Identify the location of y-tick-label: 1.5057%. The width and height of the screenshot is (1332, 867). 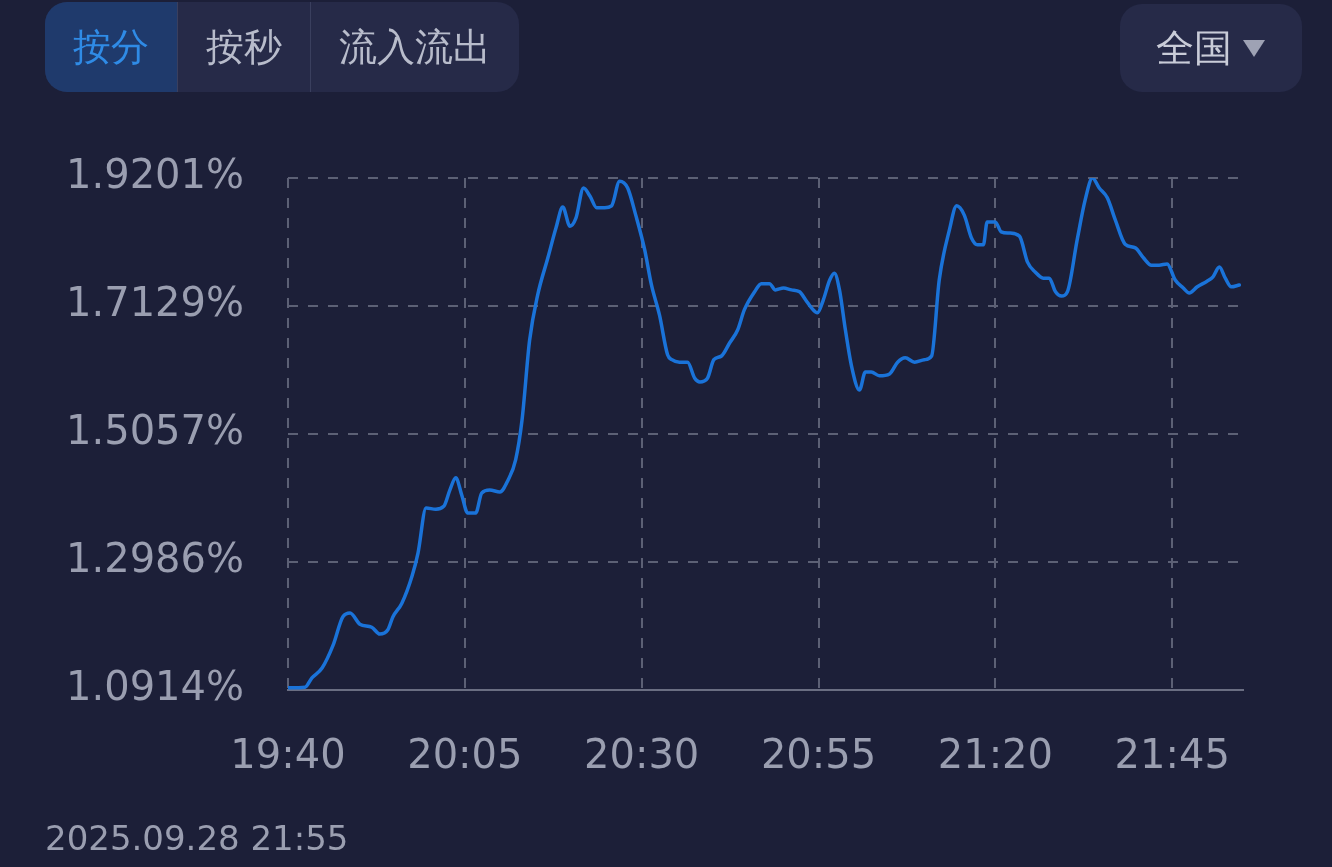
(155, 430).